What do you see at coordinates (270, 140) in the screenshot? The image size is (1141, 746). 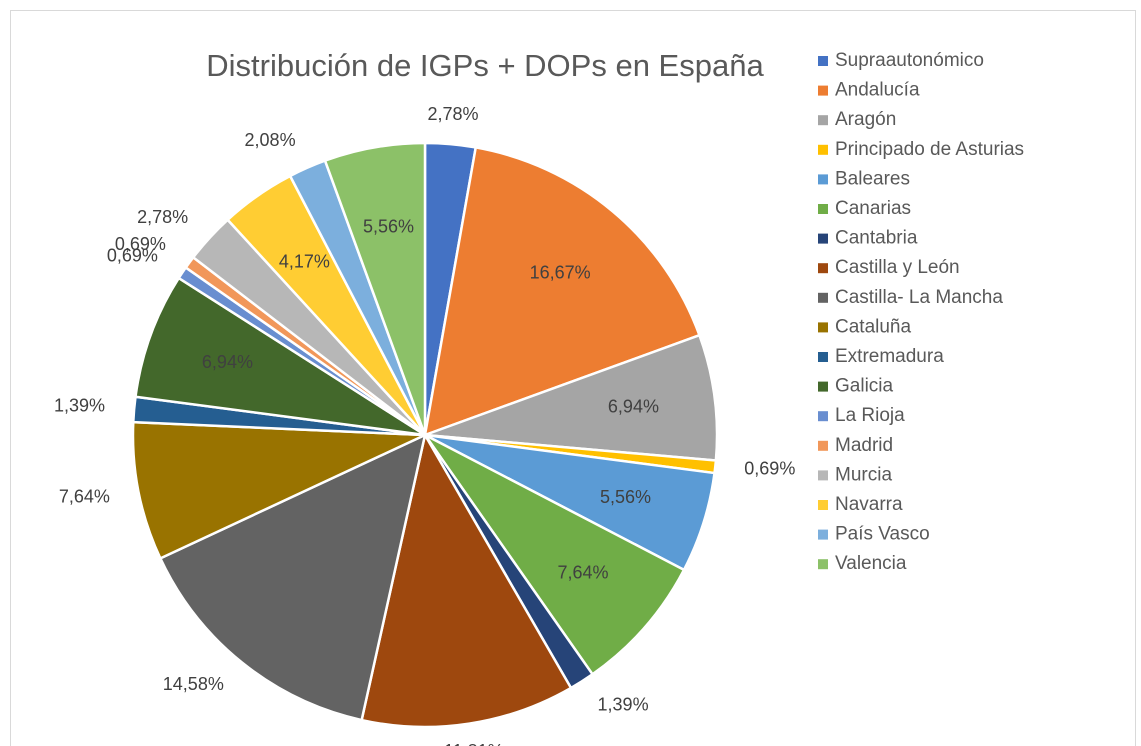 I see `data-label: 2,08%` at bounding box center [270, 140].